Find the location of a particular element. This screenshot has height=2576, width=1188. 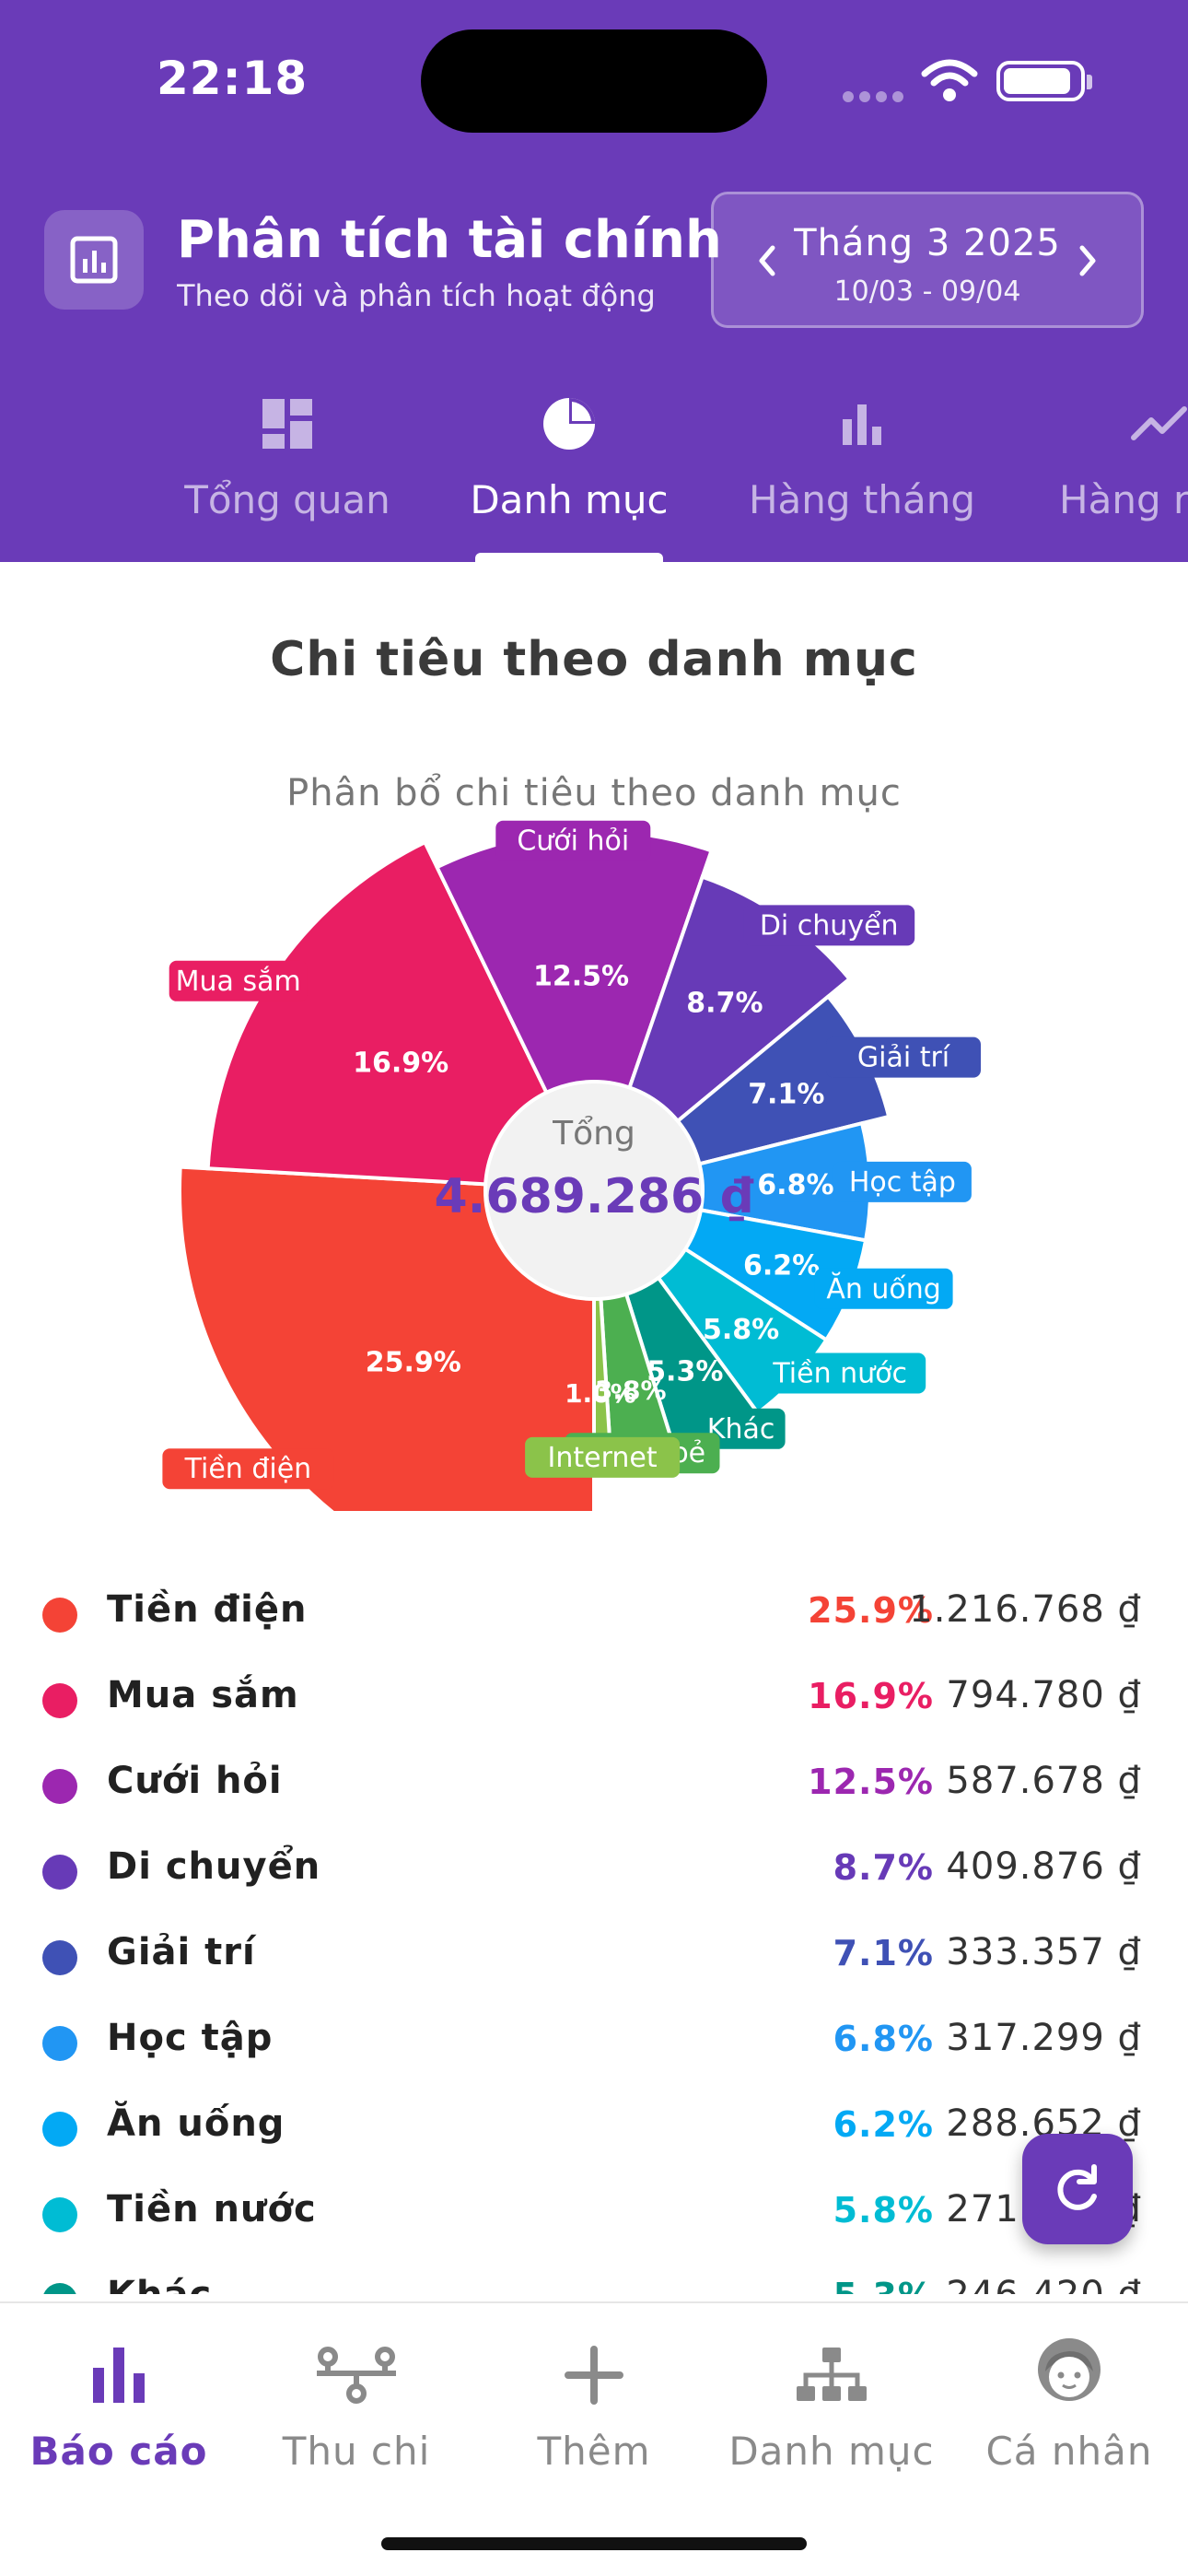

pie-category-tag: Giải trí is located at coordinates (903, 1057).